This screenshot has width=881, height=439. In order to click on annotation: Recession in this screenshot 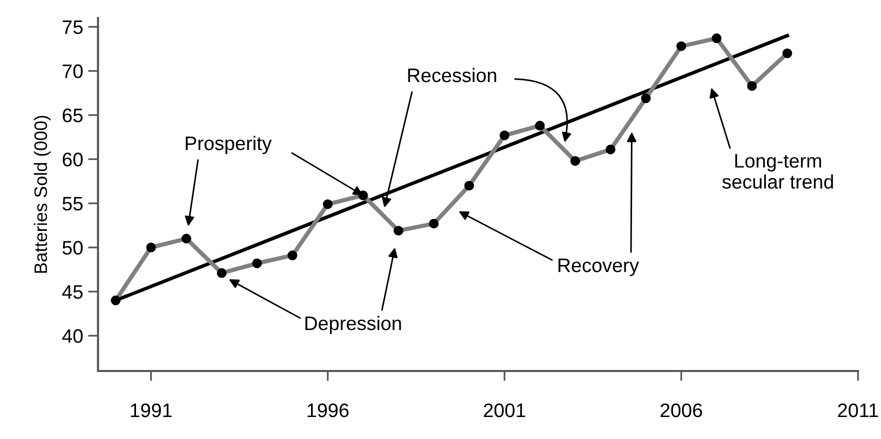, I will do `click(452, 75)`.